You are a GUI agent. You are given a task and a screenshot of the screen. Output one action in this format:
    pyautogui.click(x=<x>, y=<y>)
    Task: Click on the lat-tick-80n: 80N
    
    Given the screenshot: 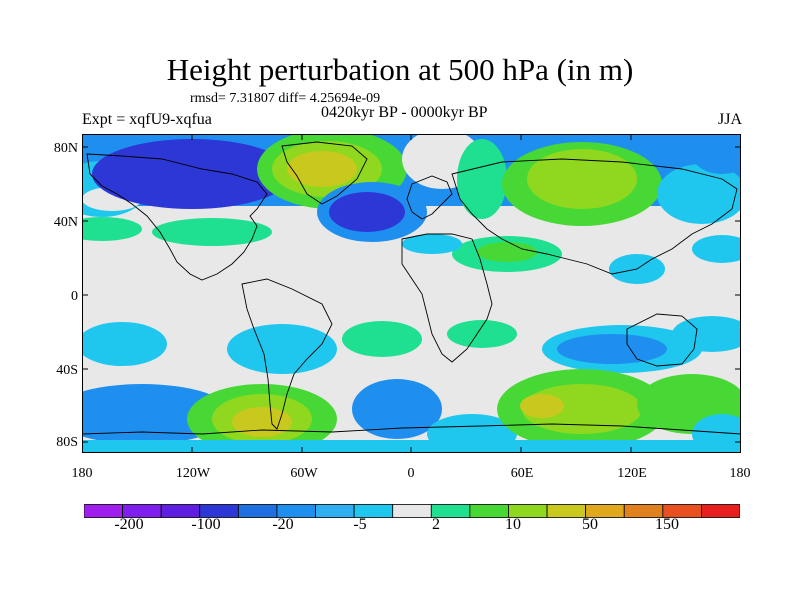 What is the action you would take?
    pyautogui.click(x=65, y=148)
    